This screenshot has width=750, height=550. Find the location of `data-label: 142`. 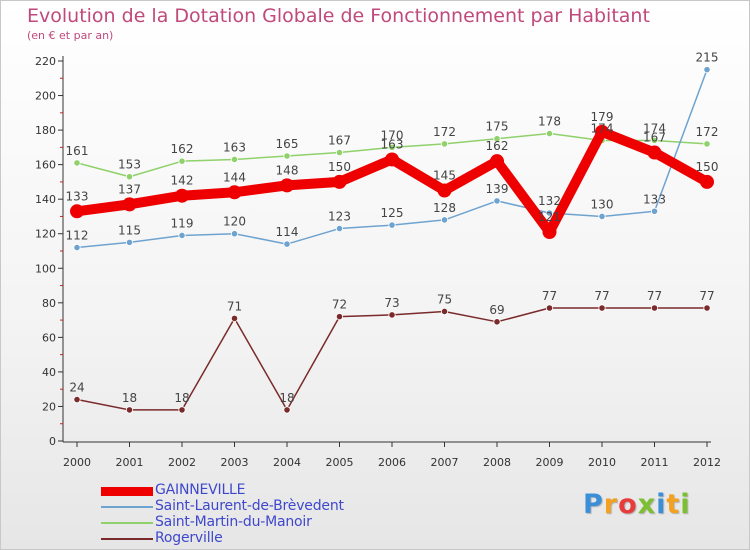

data-label: 142 is located at coordinates (182, 181).